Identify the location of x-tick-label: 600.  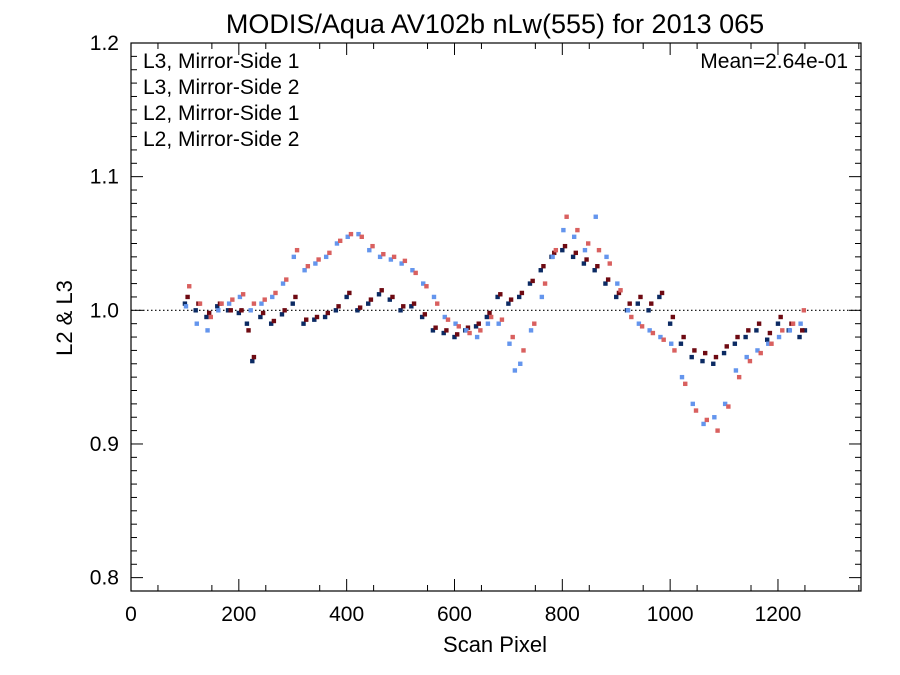
(454, 614).